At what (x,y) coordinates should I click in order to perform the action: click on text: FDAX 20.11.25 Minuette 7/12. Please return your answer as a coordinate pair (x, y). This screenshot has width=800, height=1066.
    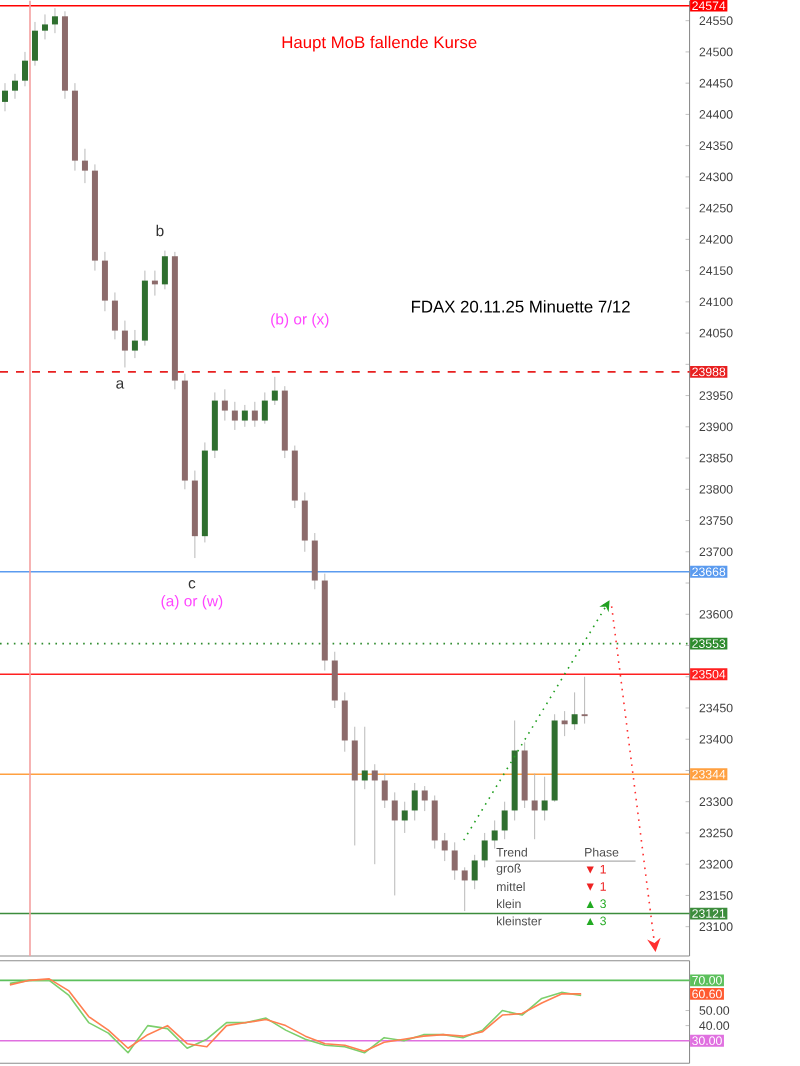
    Looking at the image, I should click on (521, 306).